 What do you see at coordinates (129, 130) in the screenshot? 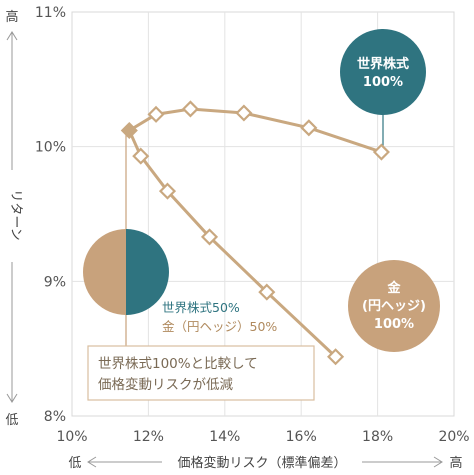
I see `highlight-point-marker` at bounding box center [129, 130].